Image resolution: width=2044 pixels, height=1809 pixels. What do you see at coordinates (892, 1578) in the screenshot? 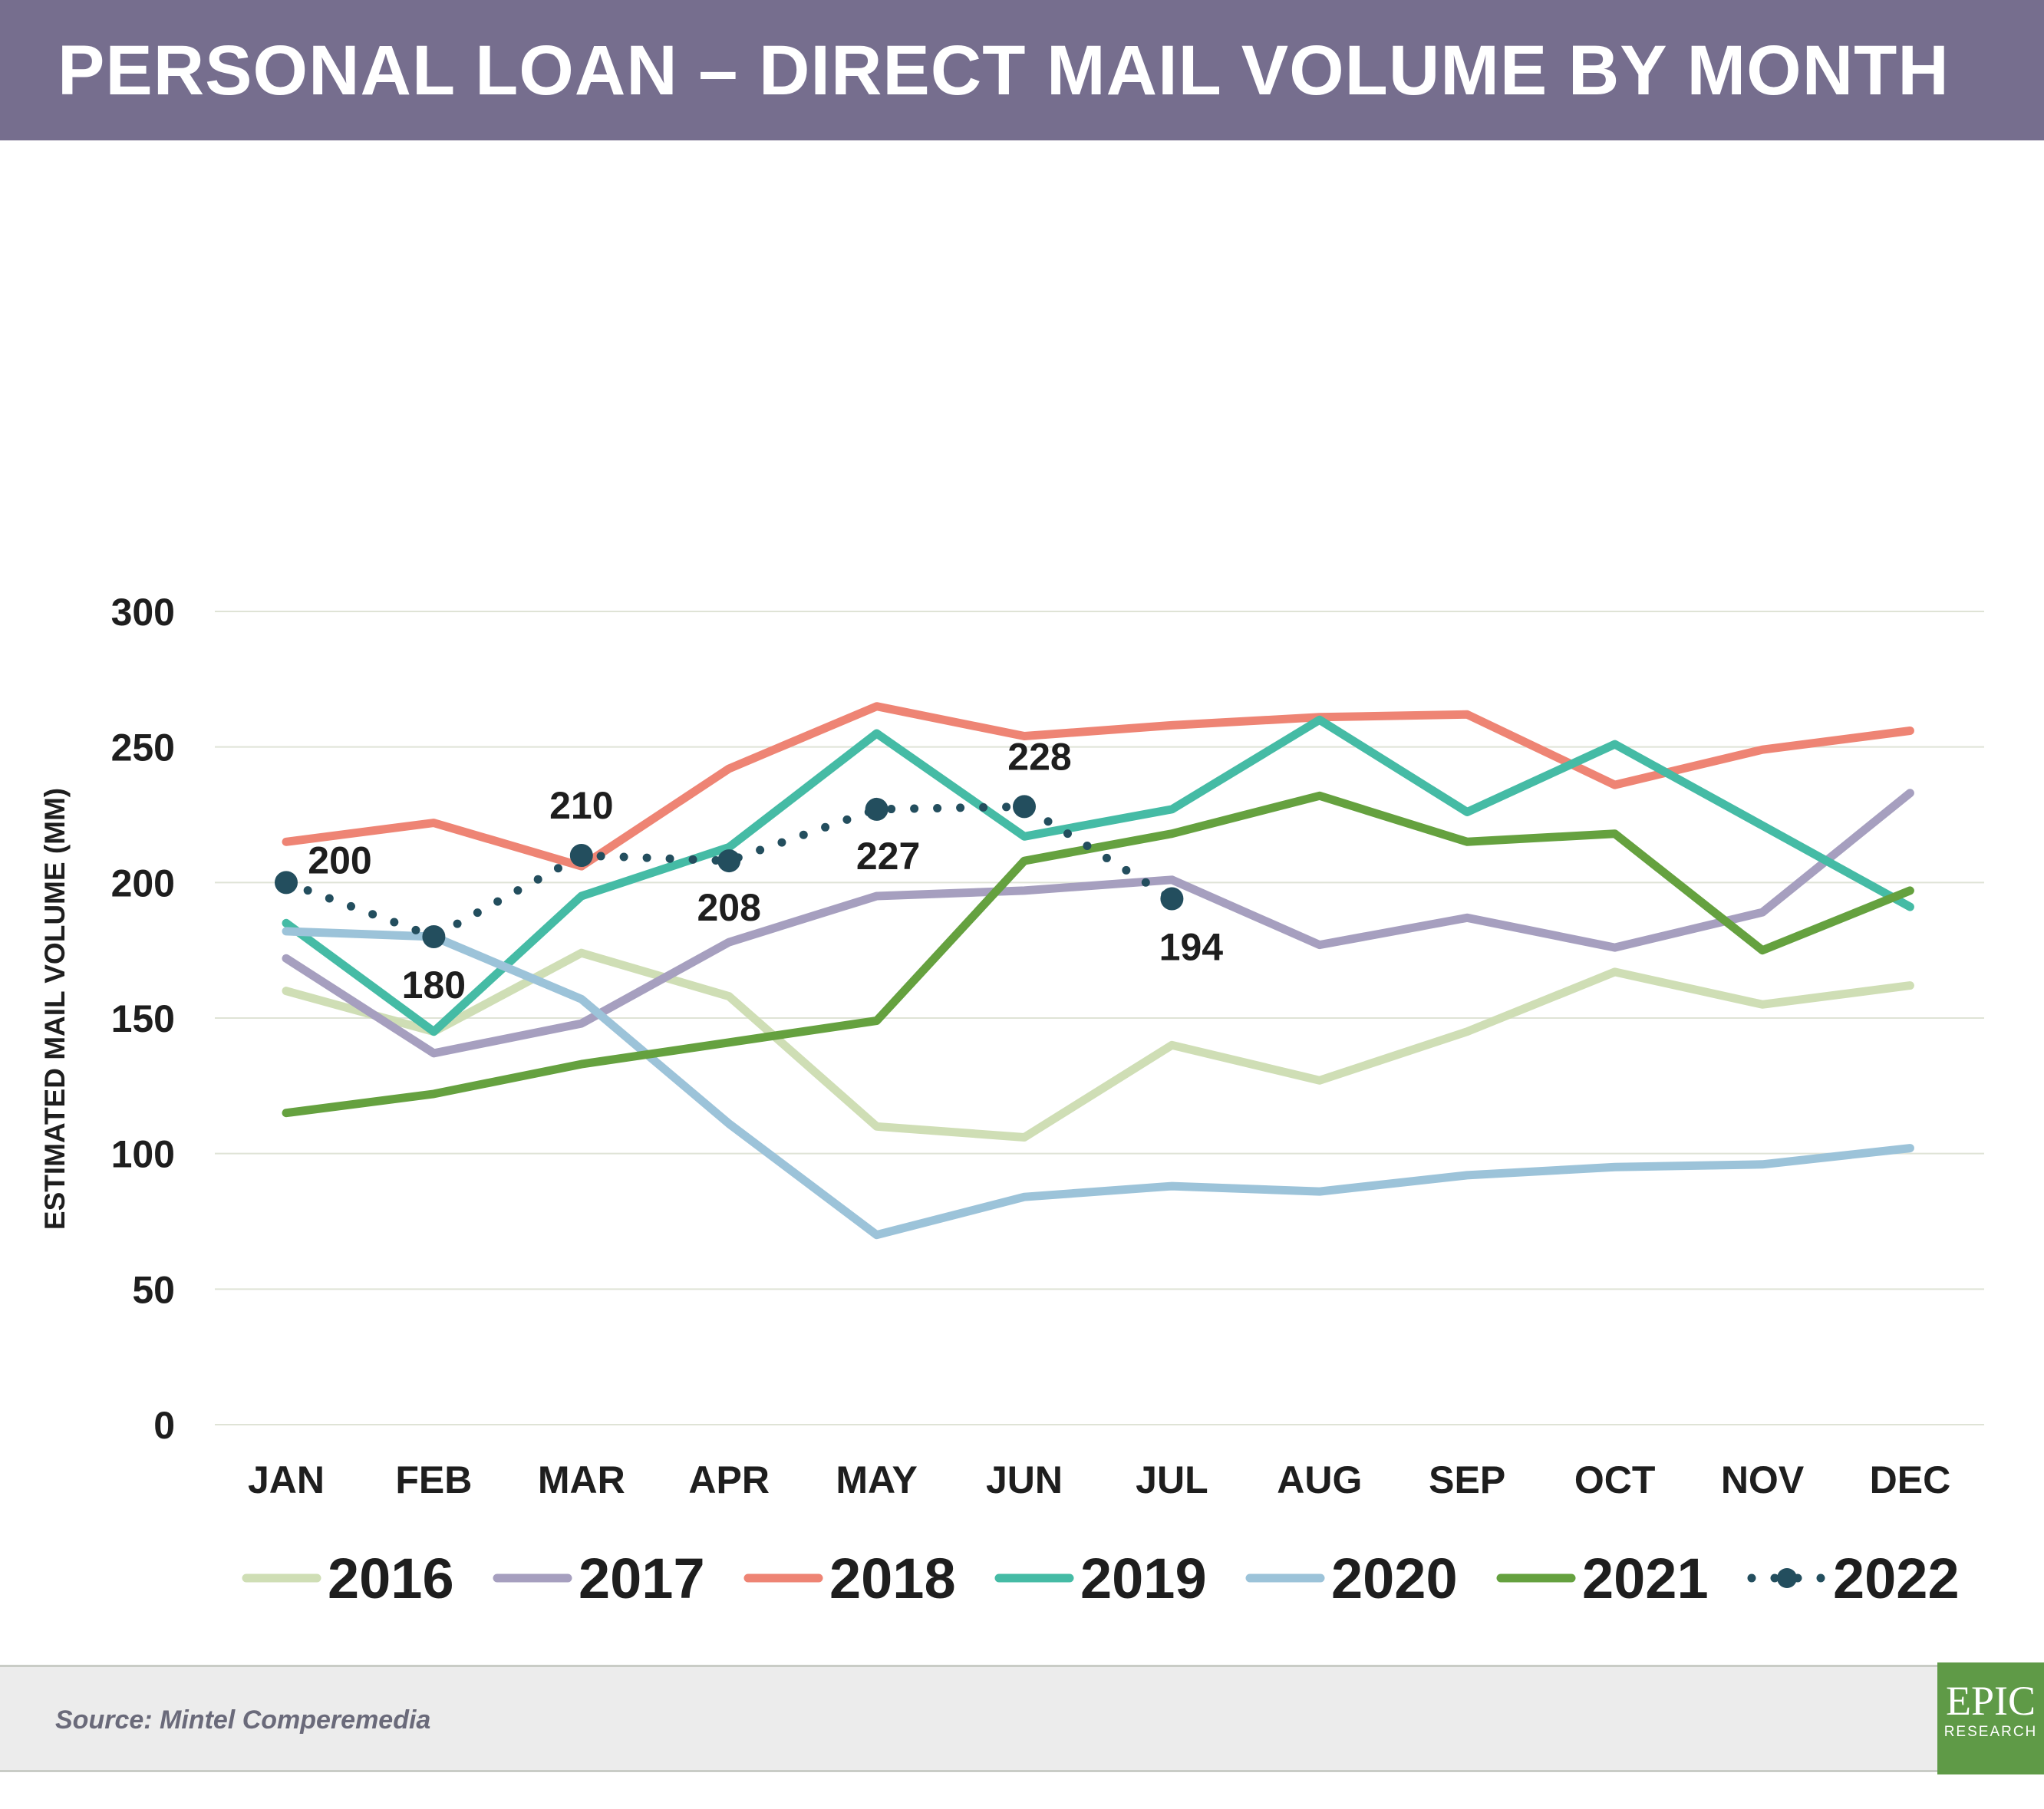
I see `legend-label-2018: 2018` at bounding box center [892, 1578].